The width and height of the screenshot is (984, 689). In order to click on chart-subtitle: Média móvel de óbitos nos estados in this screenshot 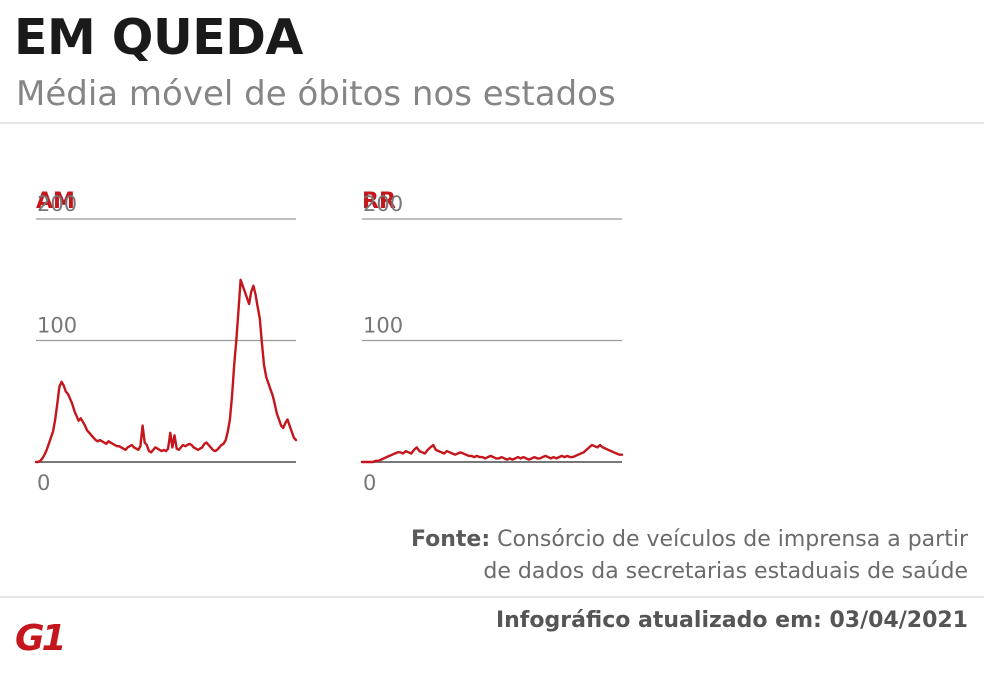, I will do `click(316, 94)`.